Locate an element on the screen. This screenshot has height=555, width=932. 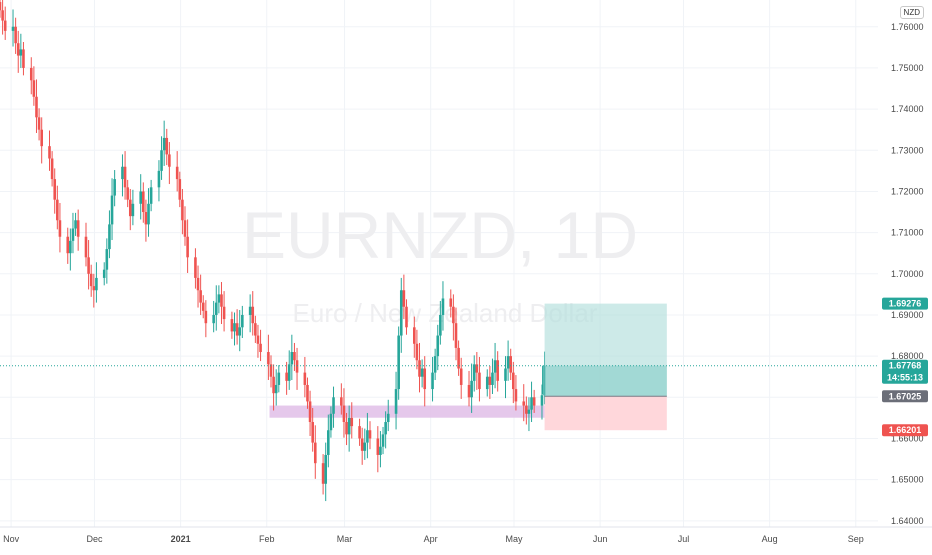
time-axis: Nov Dec 2021 Feb Mar Apr May Jun Jul Aug Sep is located at coordinates (466, 535).